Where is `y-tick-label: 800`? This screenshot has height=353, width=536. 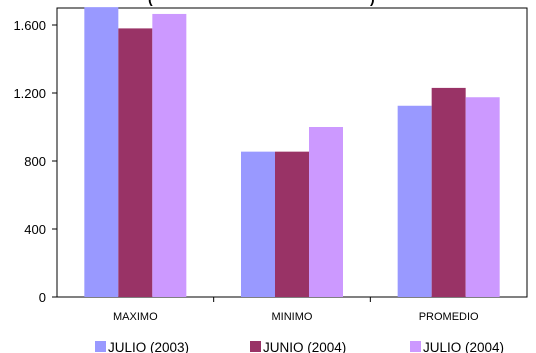
y-tick-label: 800 is located at coordinates (35, 161).